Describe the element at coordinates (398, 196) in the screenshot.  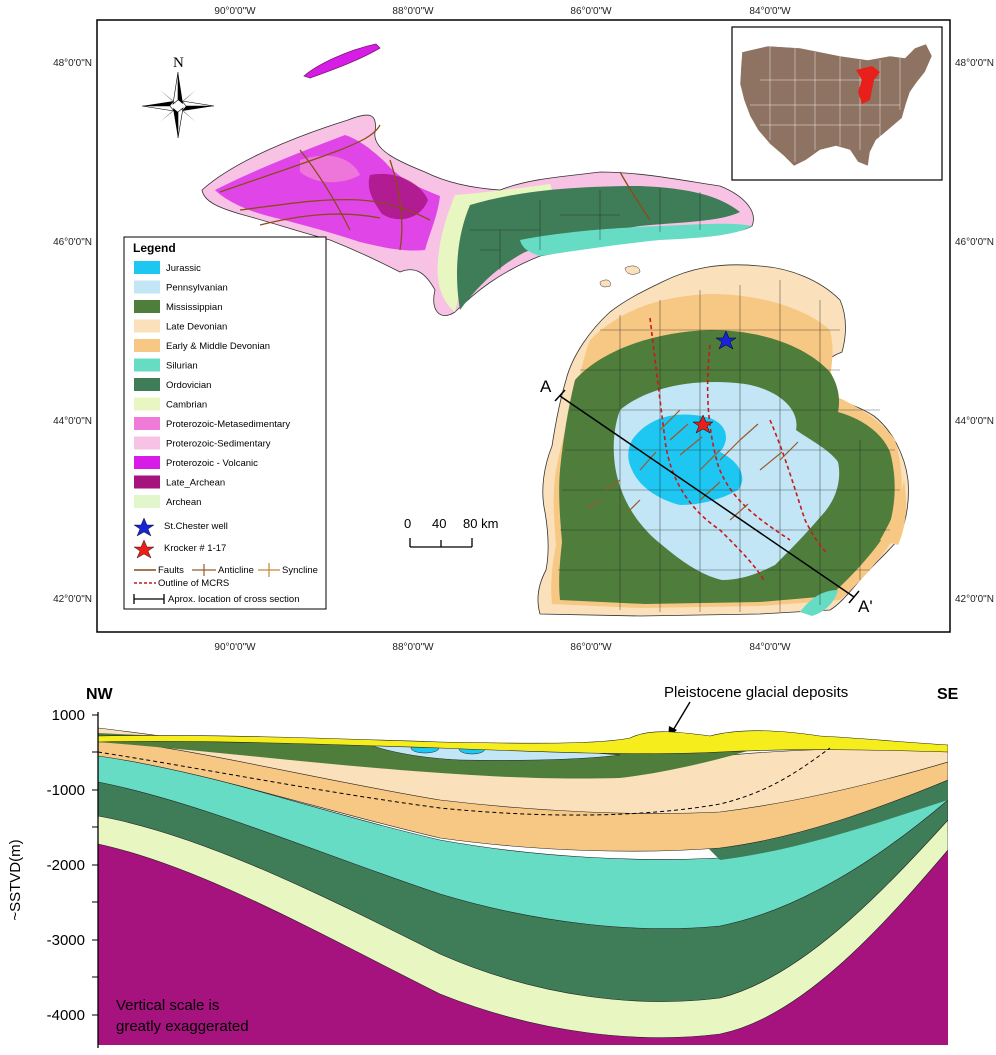
I see `late-archean-patch` at that location.